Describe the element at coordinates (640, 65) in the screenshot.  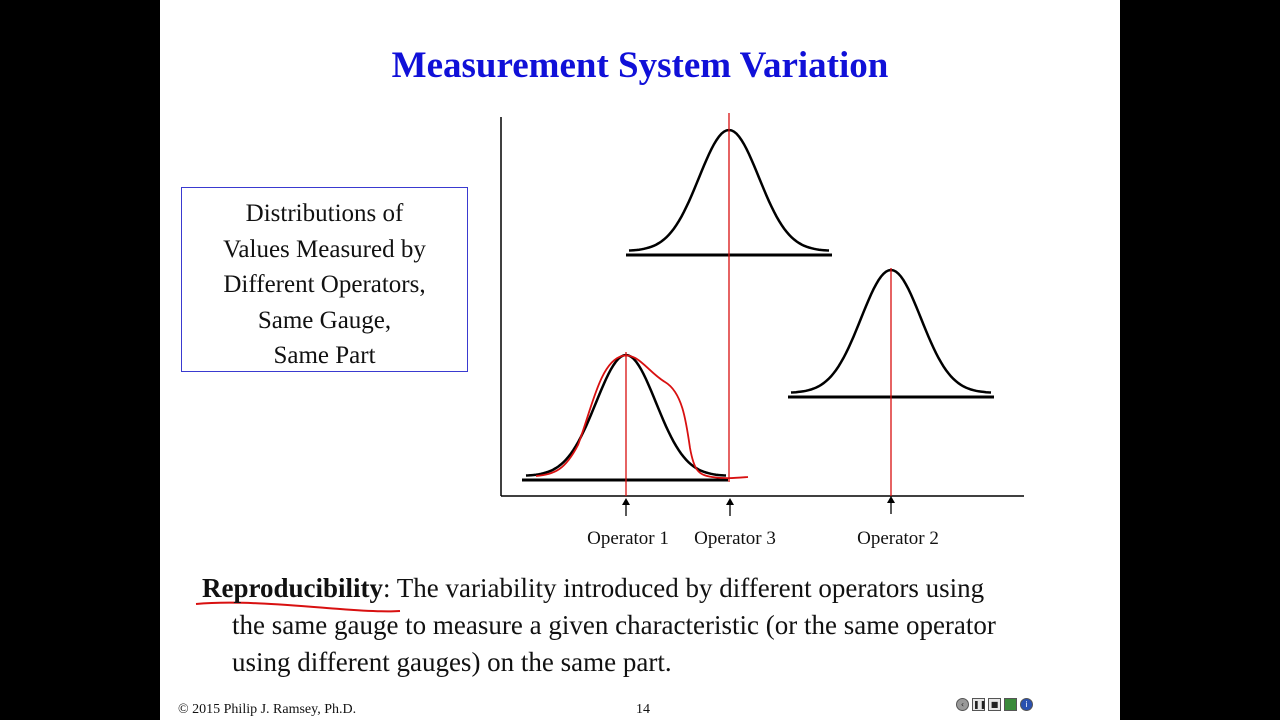
I see `slide-title: Measurement System Variation` at that location.